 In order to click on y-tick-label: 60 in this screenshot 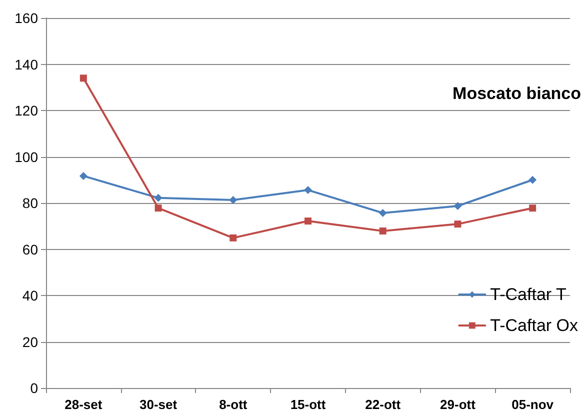, I will do `click(30, 249)`.